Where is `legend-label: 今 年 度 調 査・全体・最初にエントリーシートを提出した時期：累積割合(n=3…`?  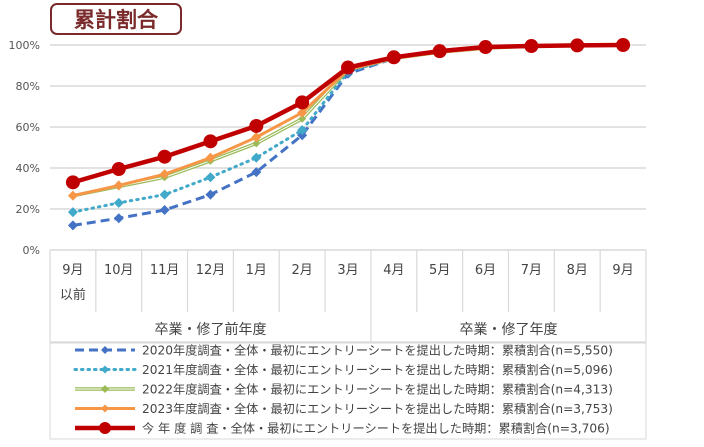 legend-label: 今 年 度 調 査・全体・最初にエントリーシートを提出した時期：累積割合(n=3… is located at coordinates (376, 428).